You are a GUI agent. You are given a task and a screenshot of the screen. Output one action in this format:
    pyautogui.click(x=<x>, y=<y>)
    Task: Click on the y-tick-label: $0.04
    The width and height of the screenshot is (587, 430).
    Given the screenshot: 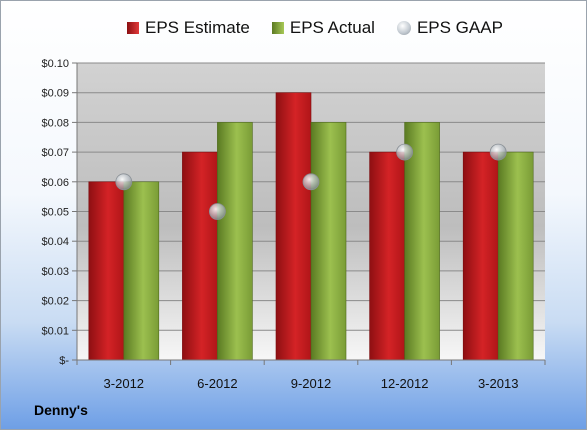 What is the action you would take?
    pyautogui.click(x=55, y=242)
    